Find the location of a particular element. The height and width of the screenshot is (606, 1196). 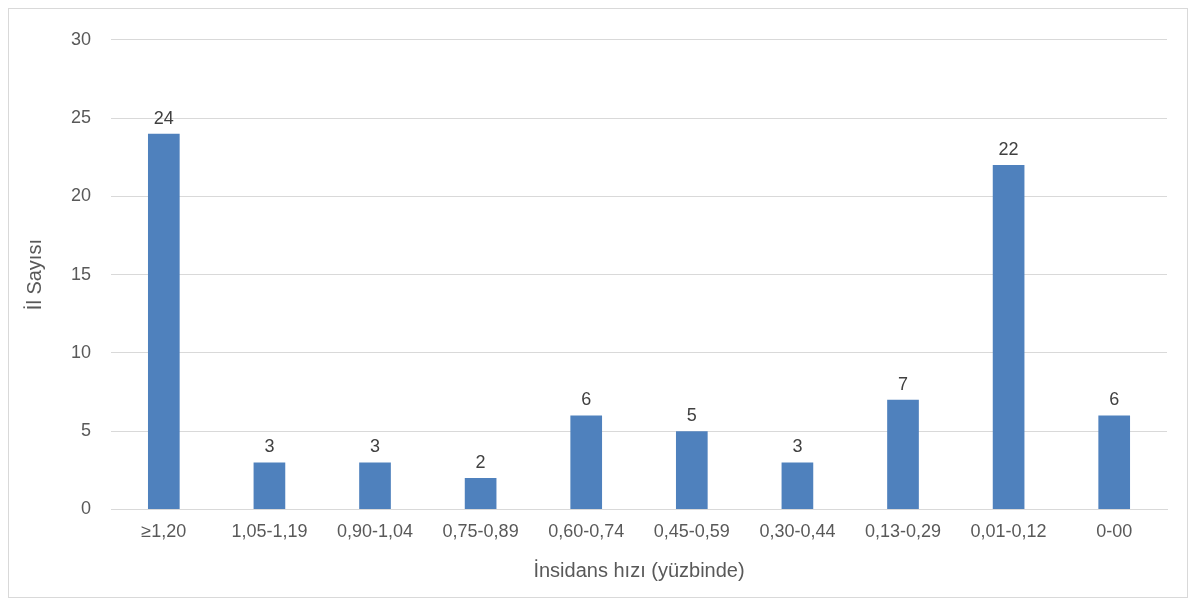

x-tick-label: 0,13-0,29 is located at coordinates (903, 531).